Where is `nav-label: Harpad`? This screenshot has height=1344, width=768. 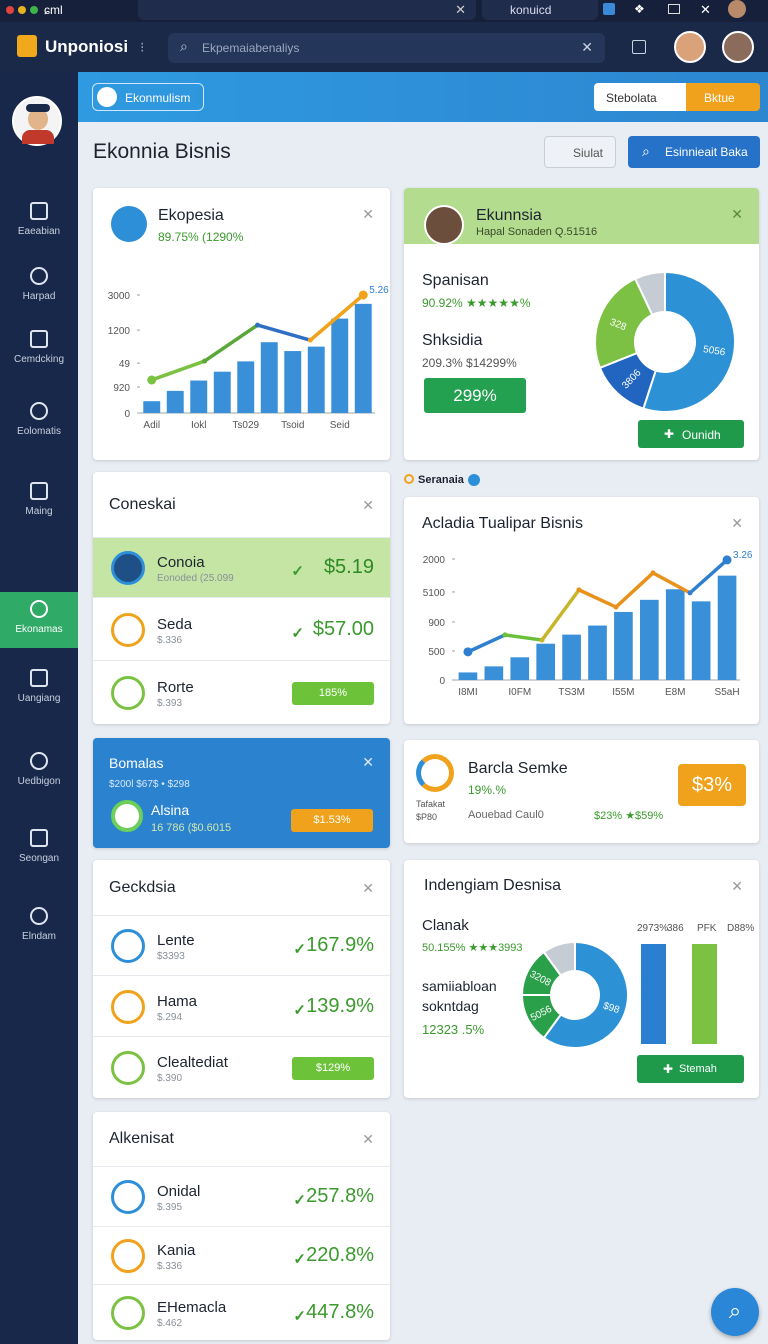 nav-label: Harpad is located at coordinates (39, 296).